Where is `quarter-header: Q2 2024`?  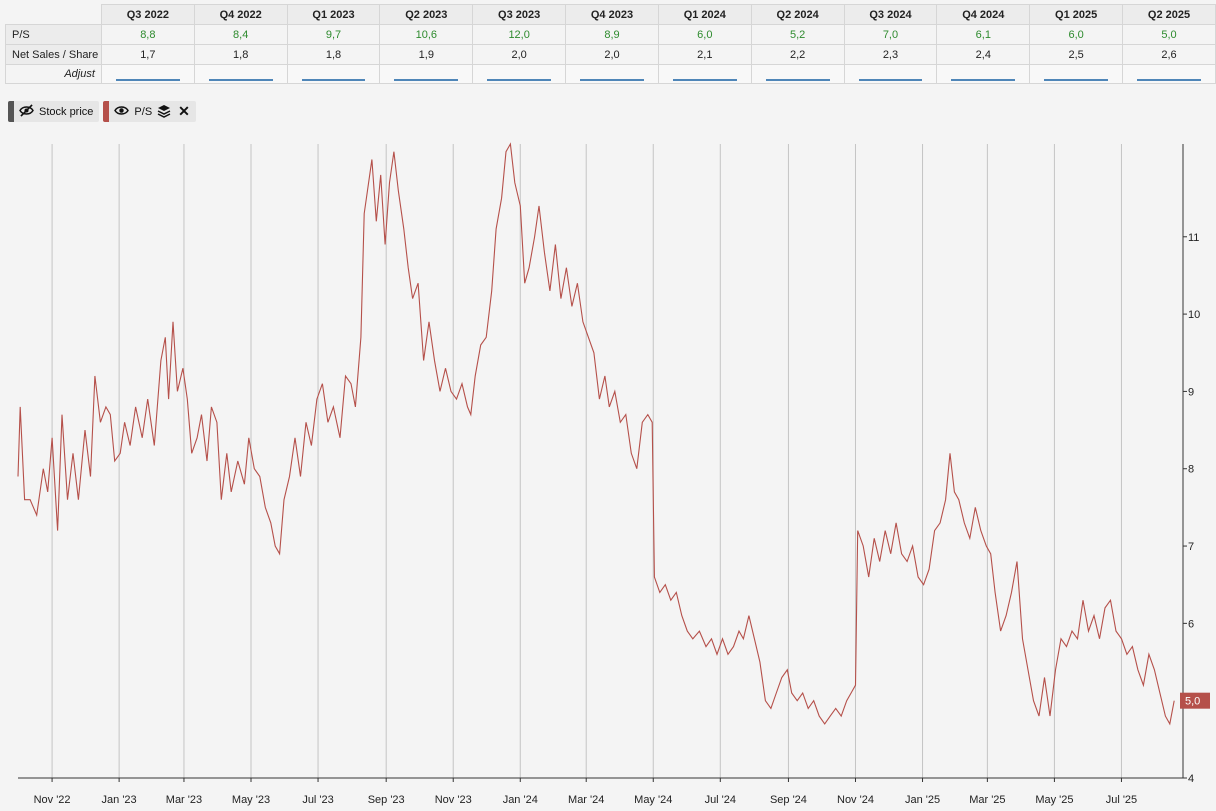
quarter-header: Q2 2024 is located at coordinates (797, 14).